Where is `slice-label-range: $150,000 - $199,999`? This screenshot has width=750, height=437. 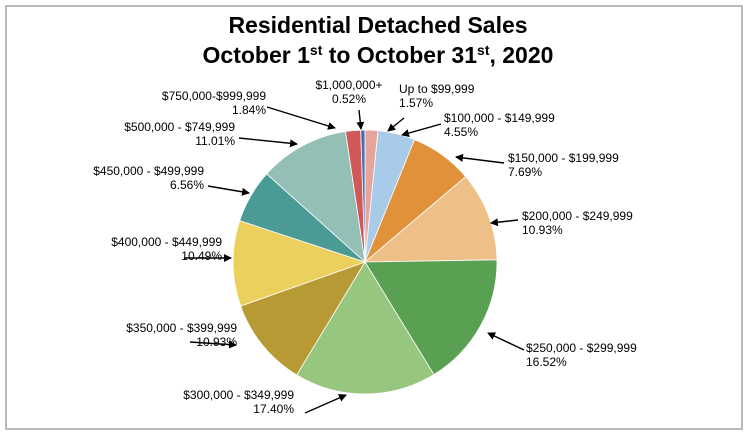 slice-label-range: $150,000 - $199,999 is located at coordinates (563, 158).